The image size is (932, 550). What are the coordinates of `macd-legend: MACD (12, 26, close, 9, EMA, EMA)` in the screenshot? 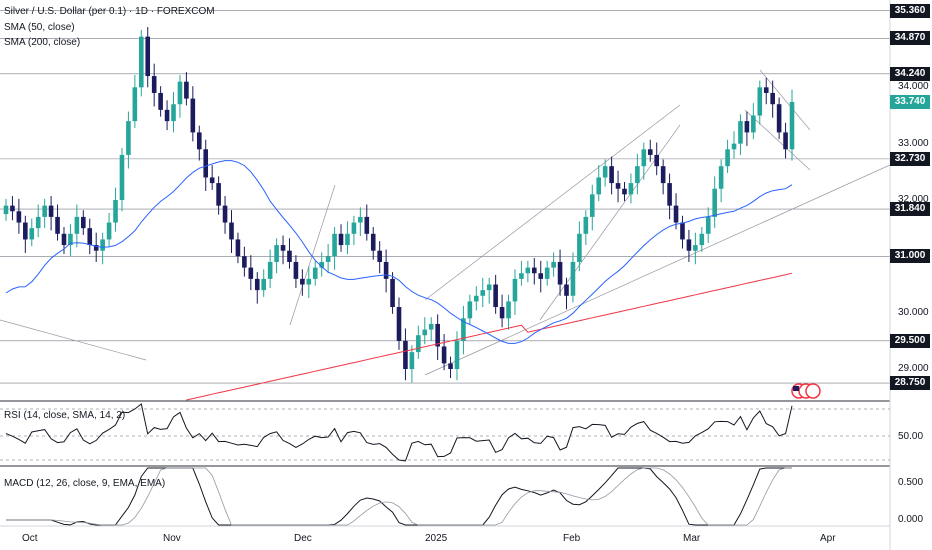 It's located at (85, 483).